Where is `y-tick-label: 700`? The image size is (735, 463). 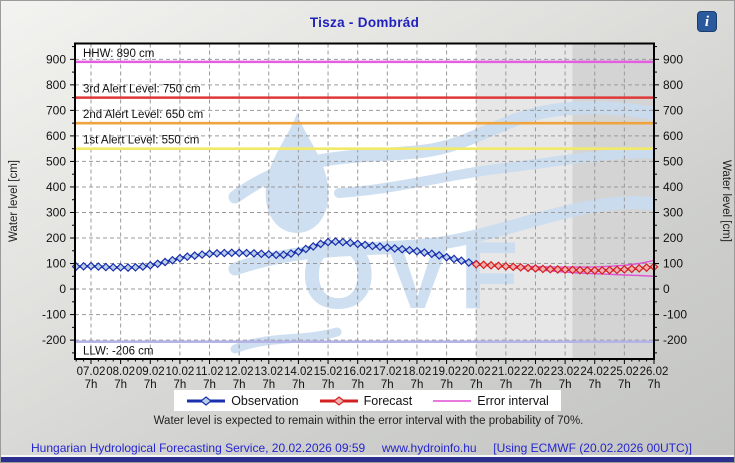
y-tick-label: 700 is located at coordinates (56, 110).